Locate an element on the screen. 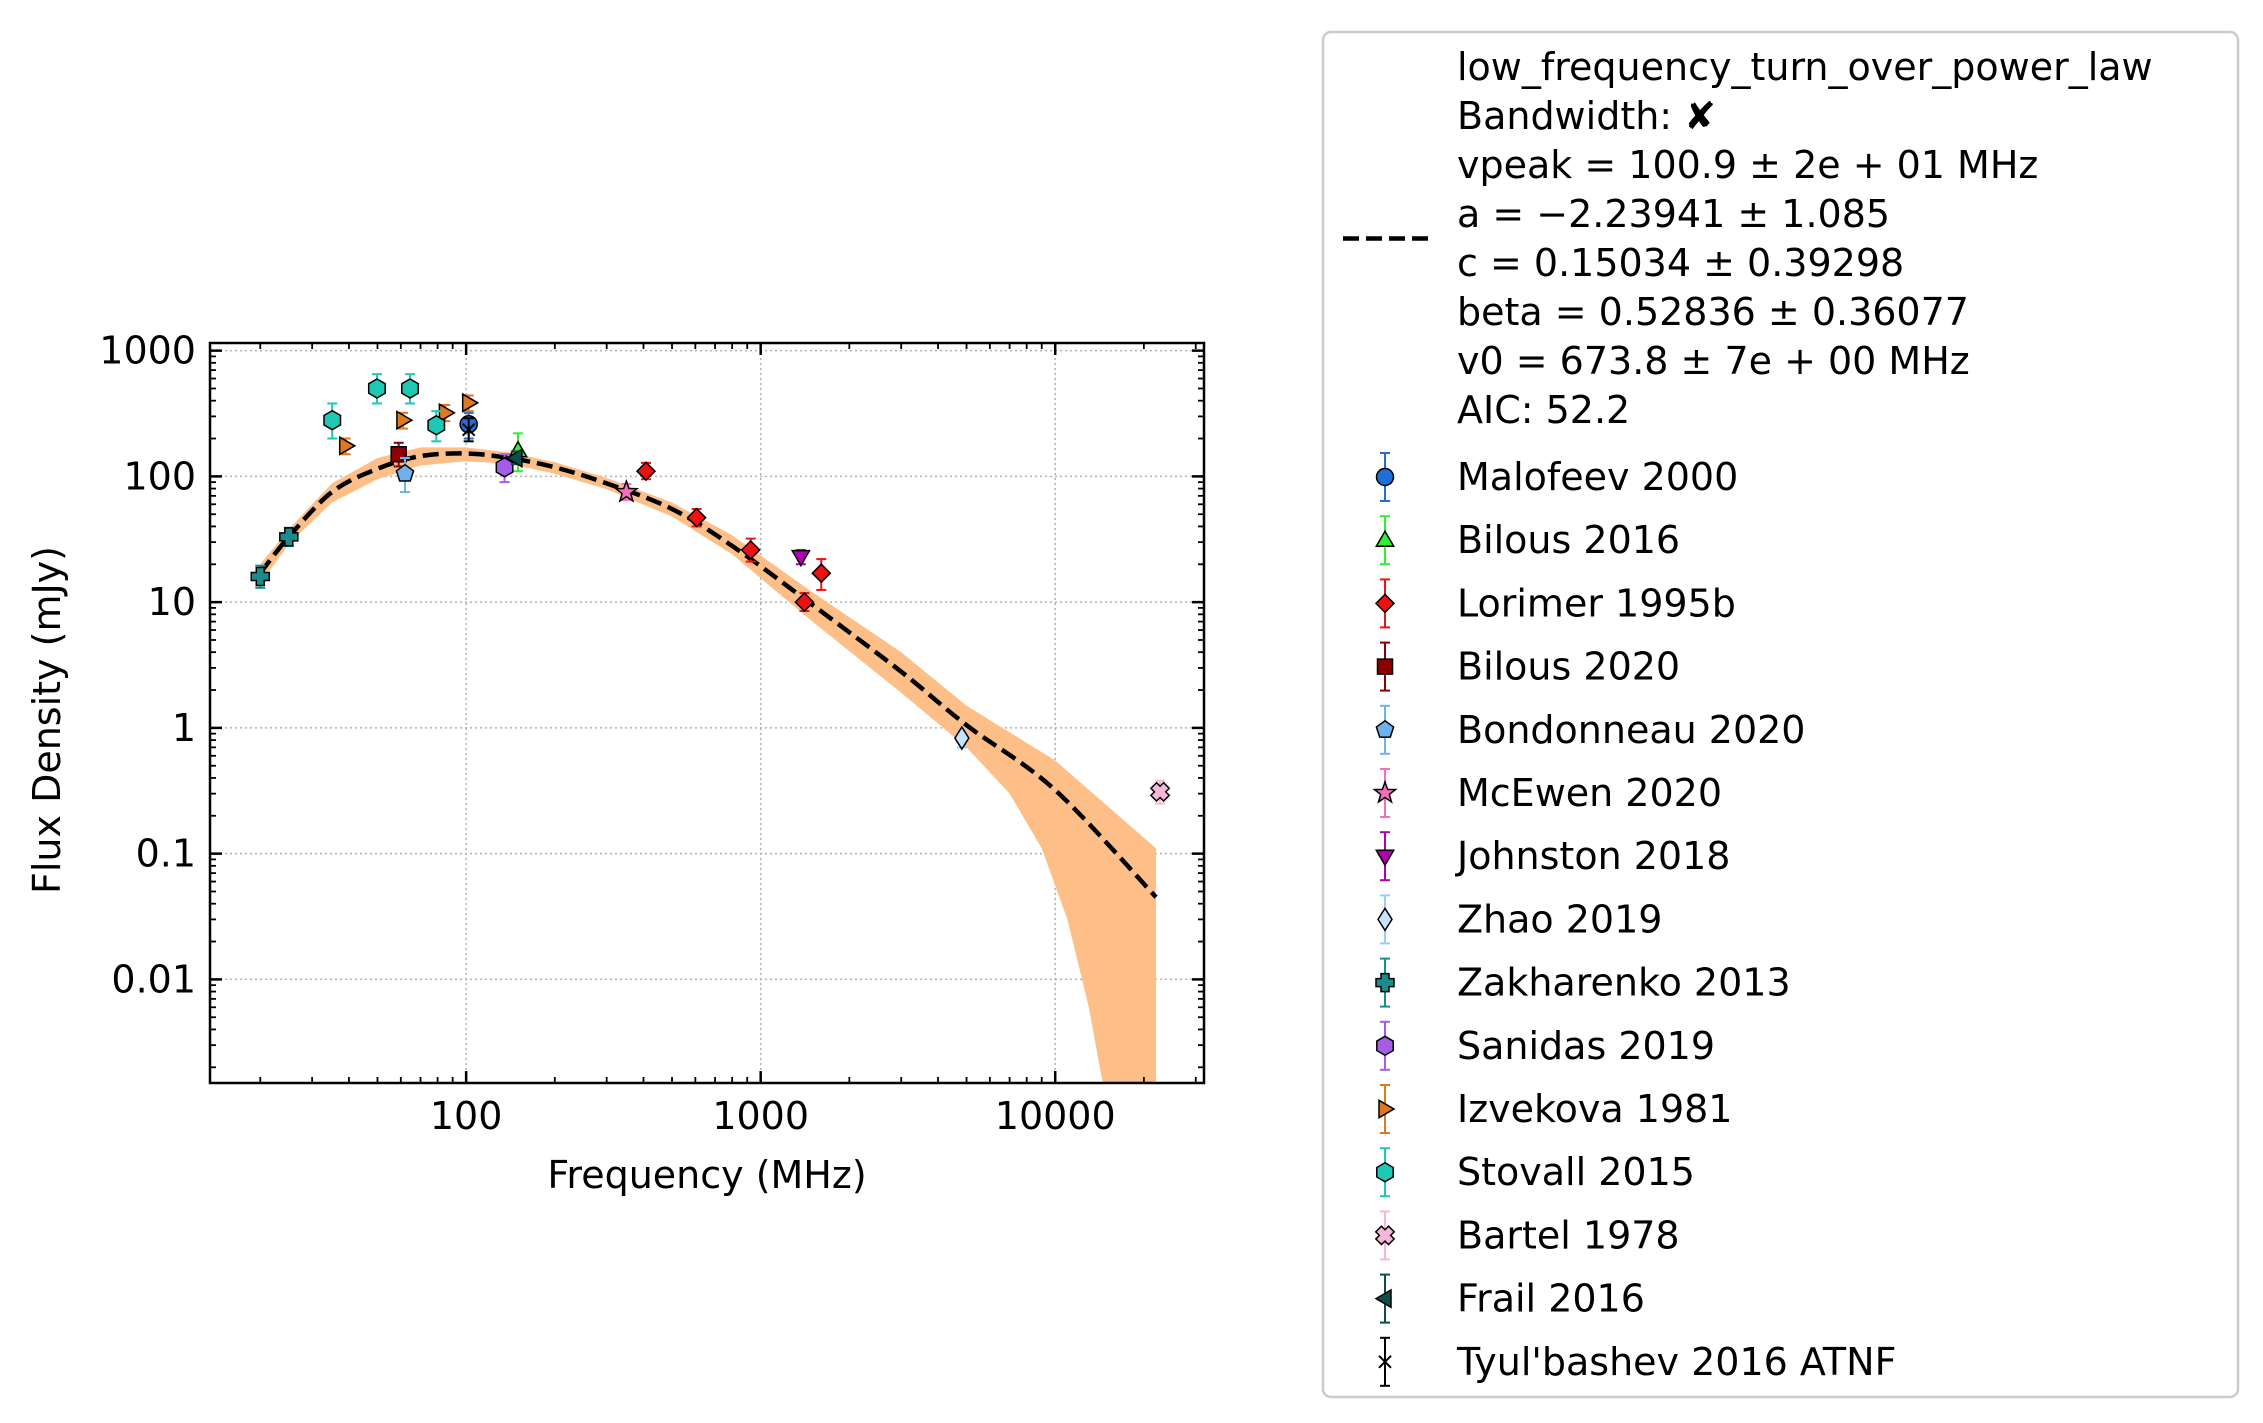  legend-entry: Stovall 2015 is located at coordinates (1535, 1172).